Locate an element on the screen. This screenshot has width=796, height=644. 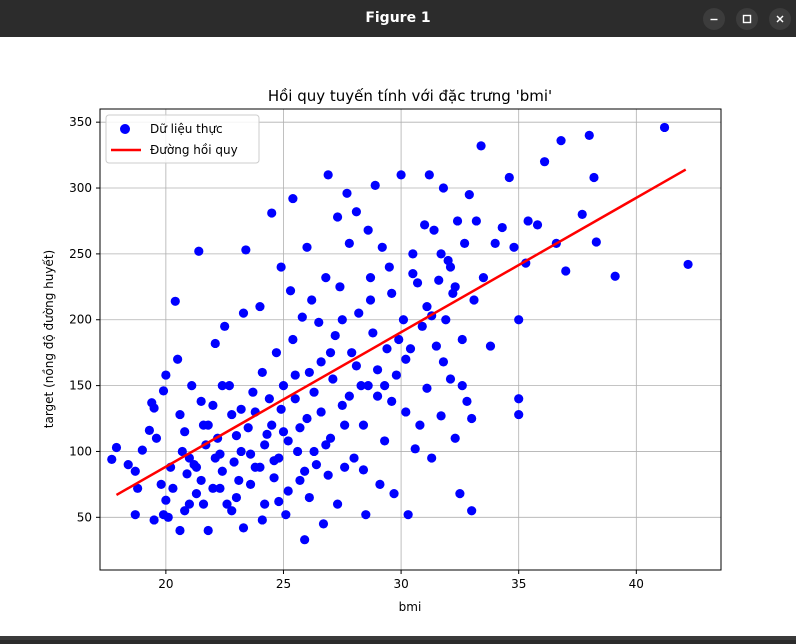
minimize-button is located at coordinates (714, 19).